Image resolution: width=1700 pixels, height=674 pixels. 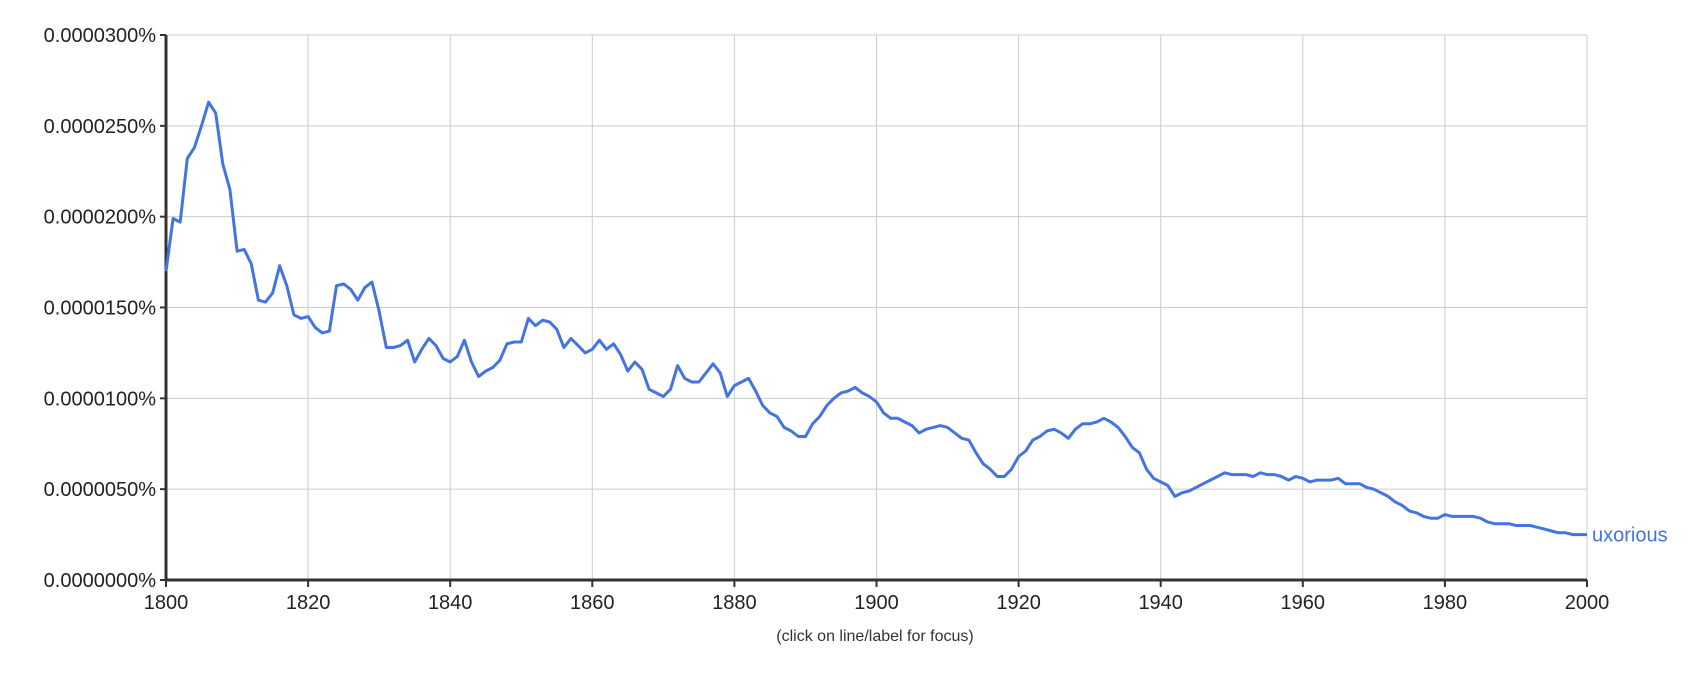 What do you see at coordinates (1445, 603) in the screenshot?
I see `x-tick-label: 1980` at bounding box center [1445, 603].